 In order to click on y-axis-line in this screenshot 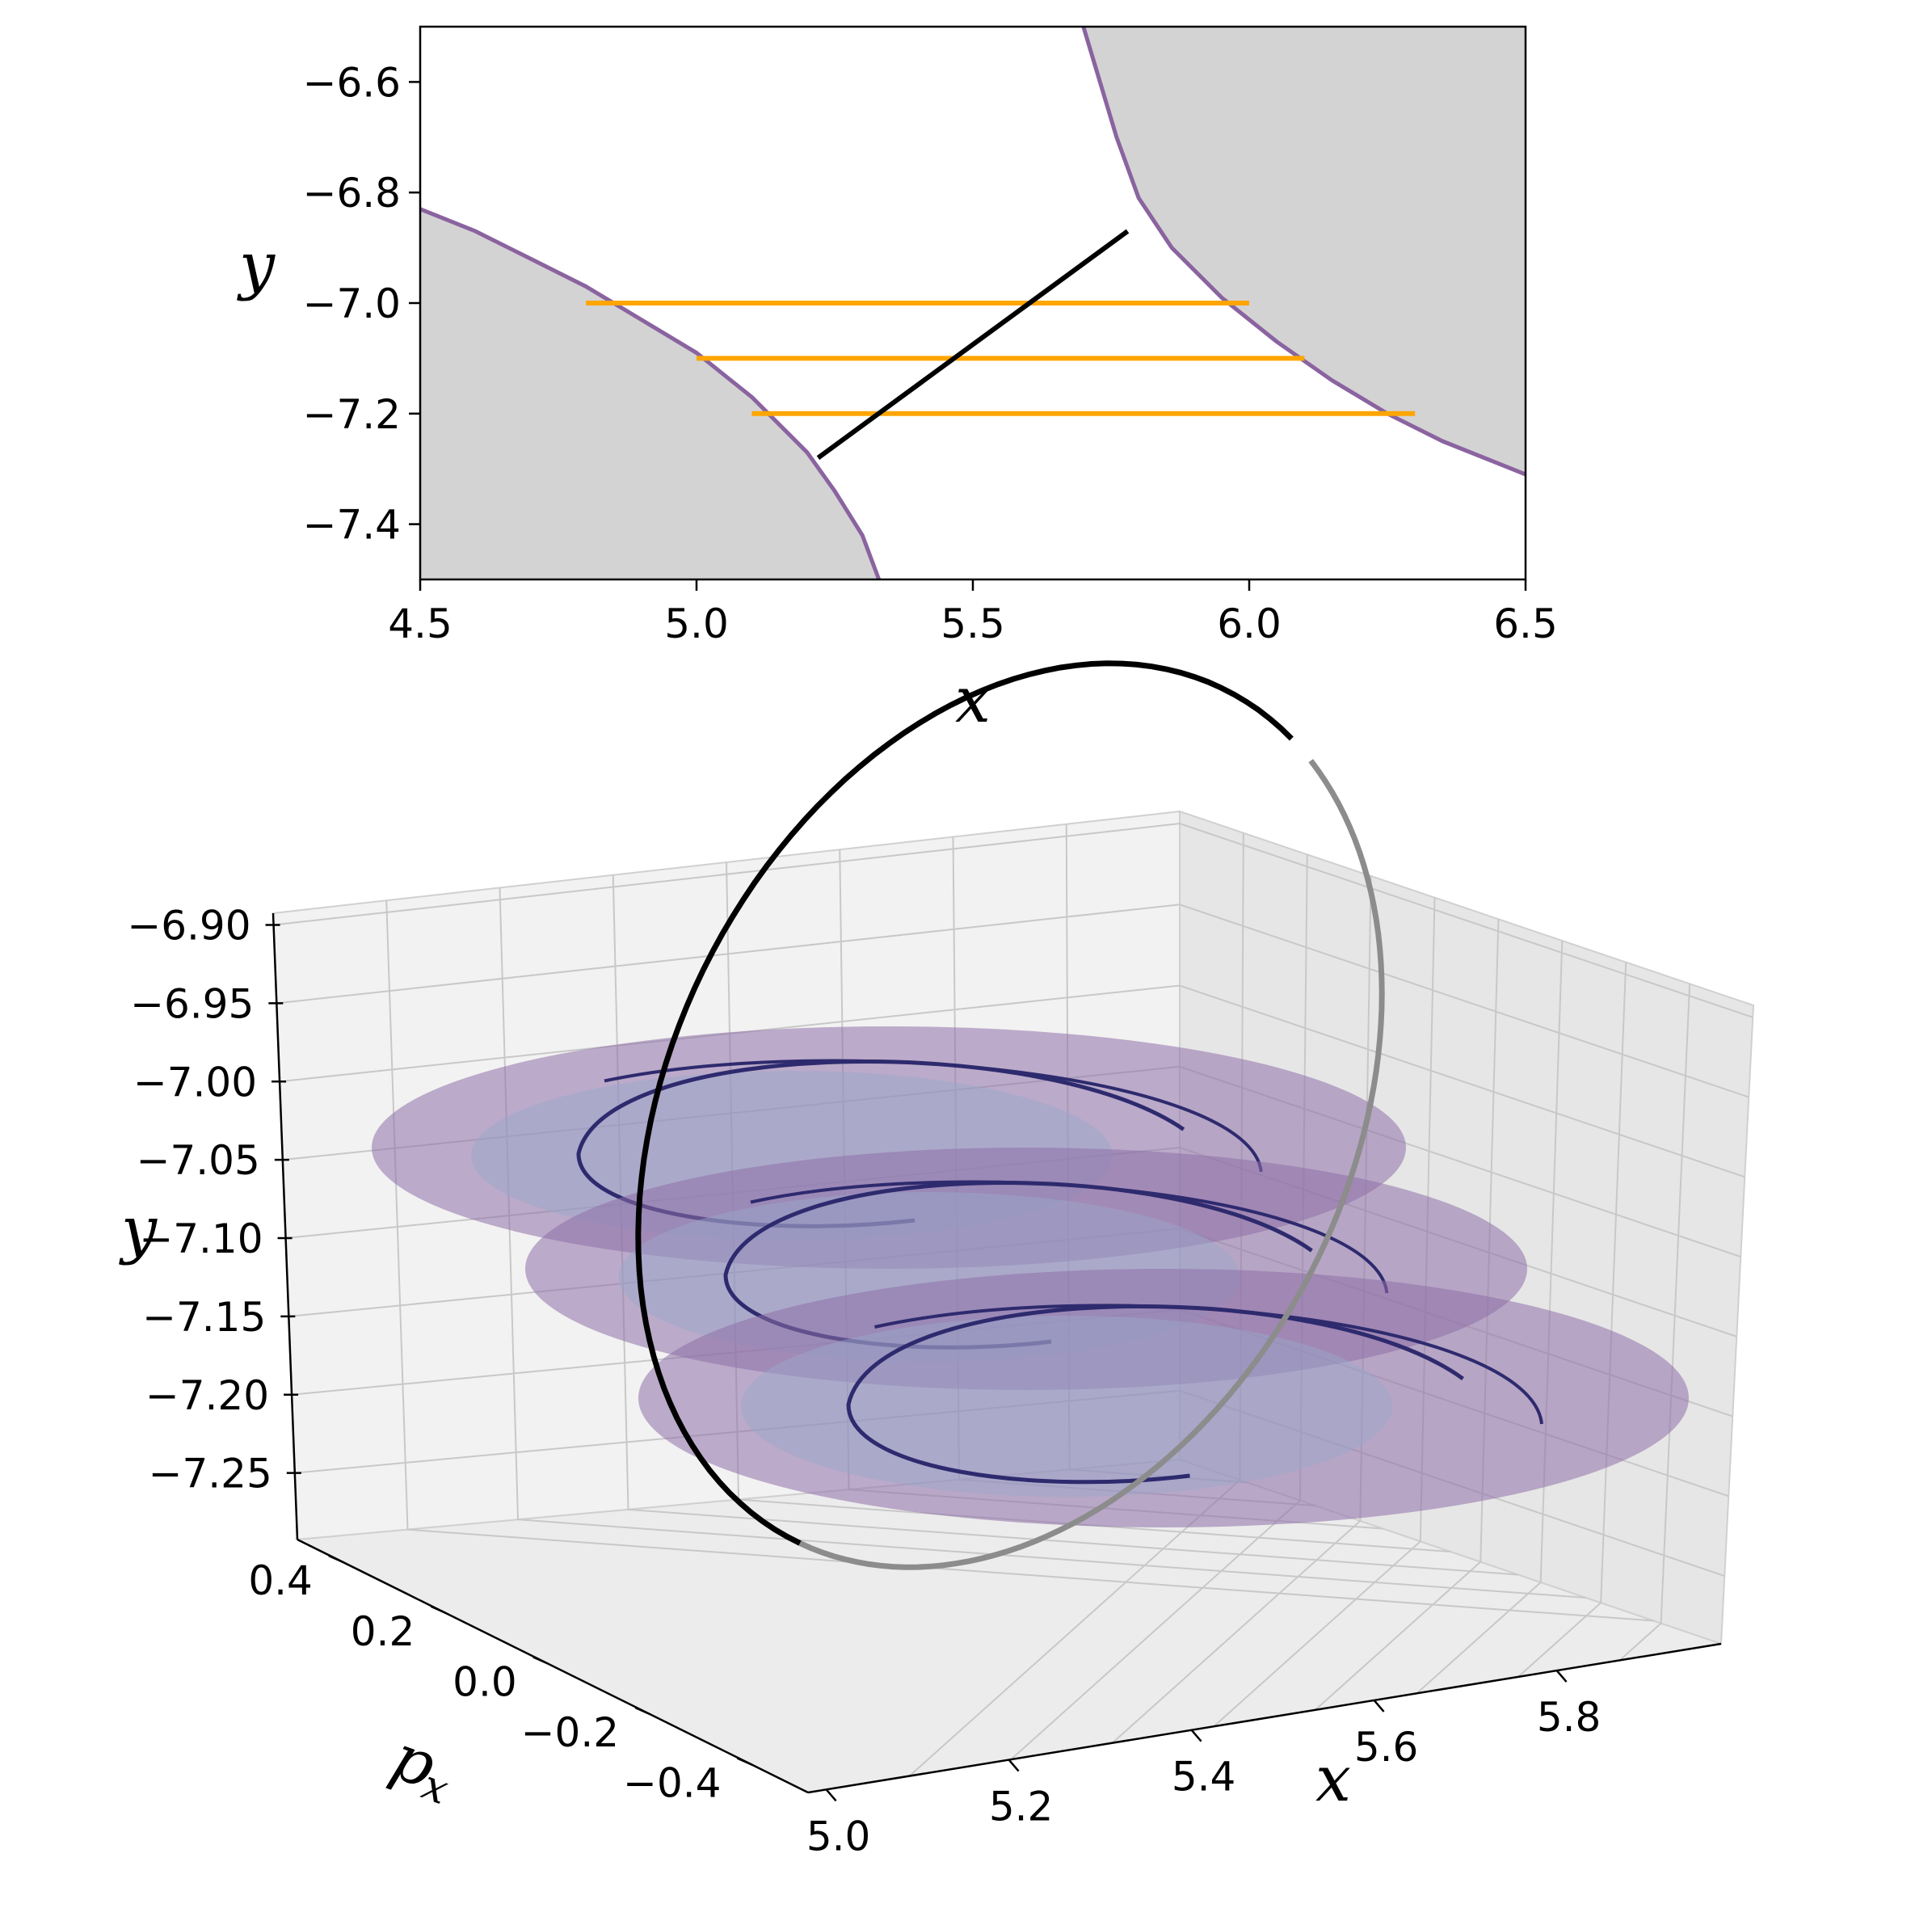, I will do `click(285, 1226)`.